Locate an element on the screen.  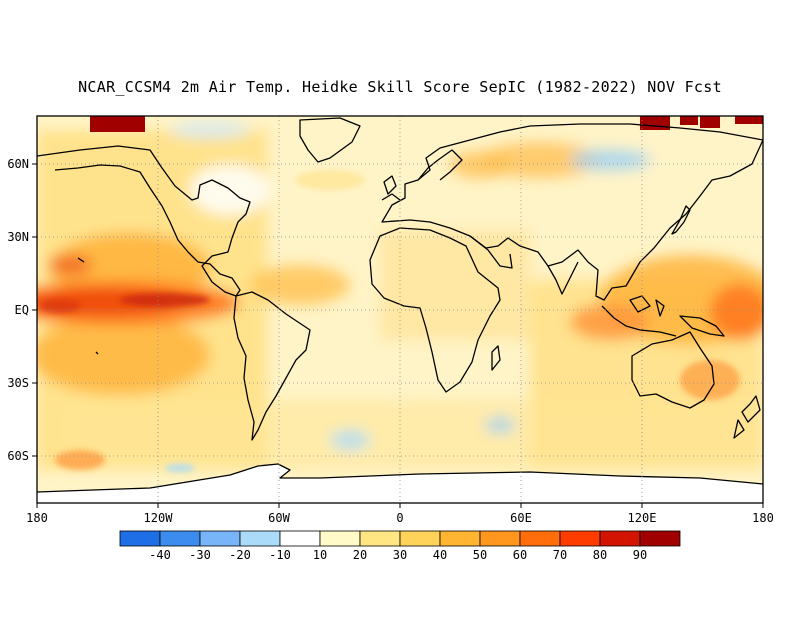
colorbar-label: 10 is located at coordinates (320, 555).